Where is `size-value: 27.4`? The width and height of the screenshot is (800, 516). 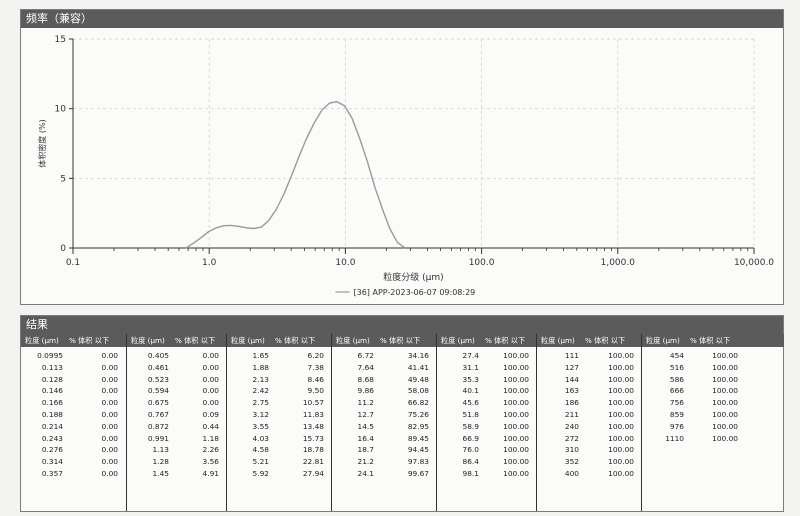
size-value: 27.4 is located at coordinates (470, 355).